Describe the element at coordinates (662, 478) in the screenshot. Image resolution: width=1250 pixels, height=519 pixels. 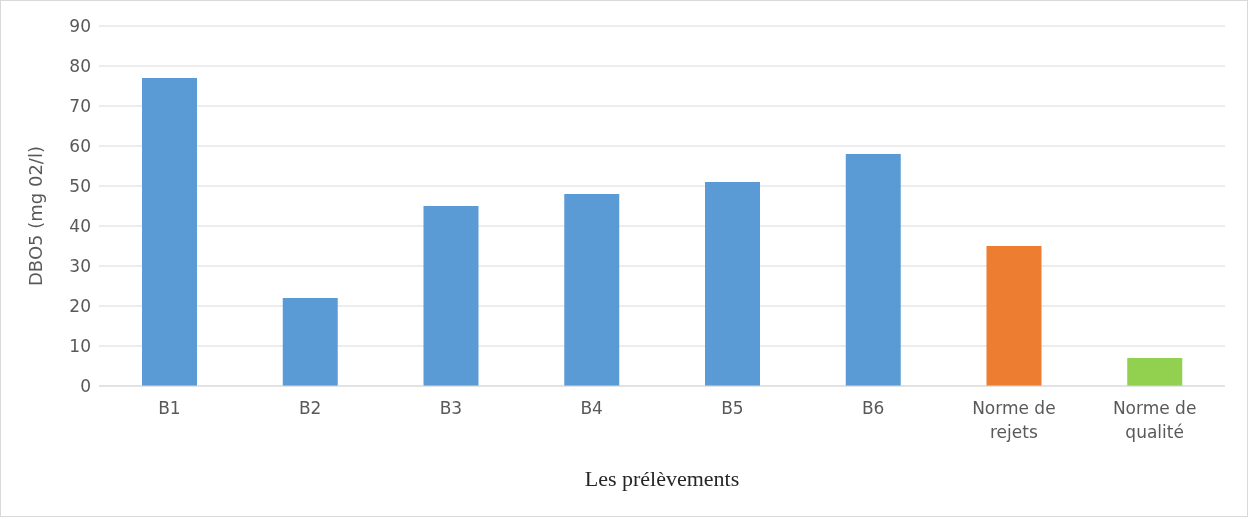
I see `x-axis-title: Les prélèvements` at that location.